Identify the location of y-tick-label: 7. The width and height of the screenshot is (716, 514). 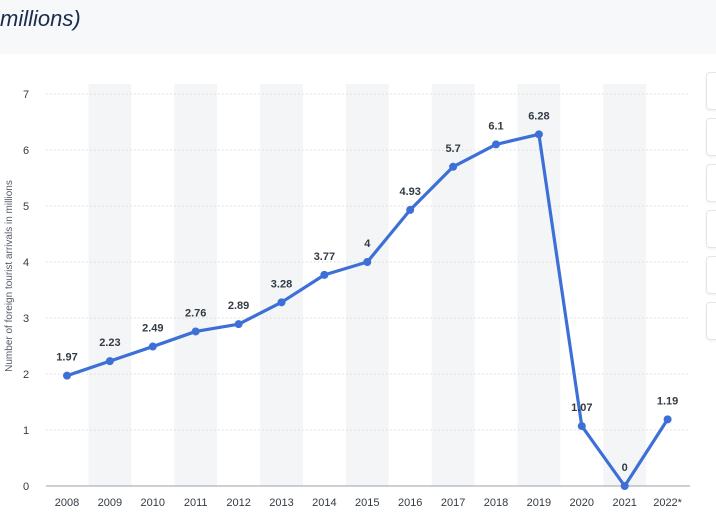
(26, 95).